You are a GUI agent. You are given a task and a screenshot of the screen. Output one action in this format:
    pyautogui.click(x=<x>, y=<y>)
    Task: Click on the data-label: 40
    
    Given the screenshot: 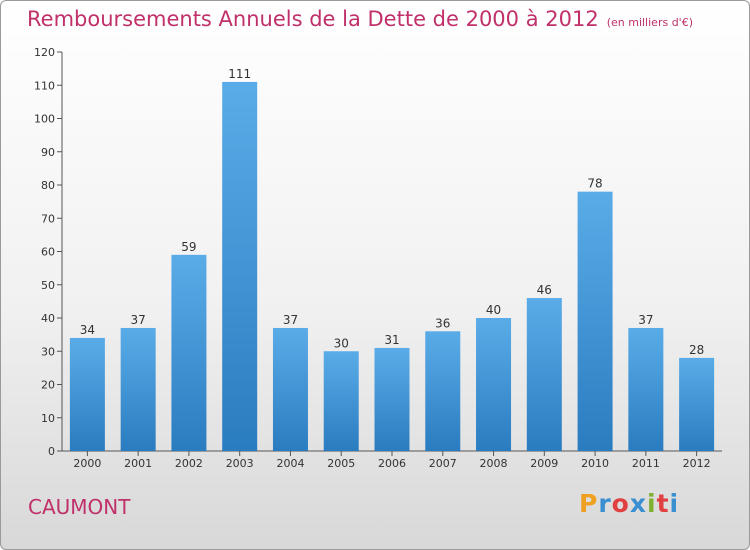 What is the action you would take?
    pyautogui.click(x=493, y=310)
    